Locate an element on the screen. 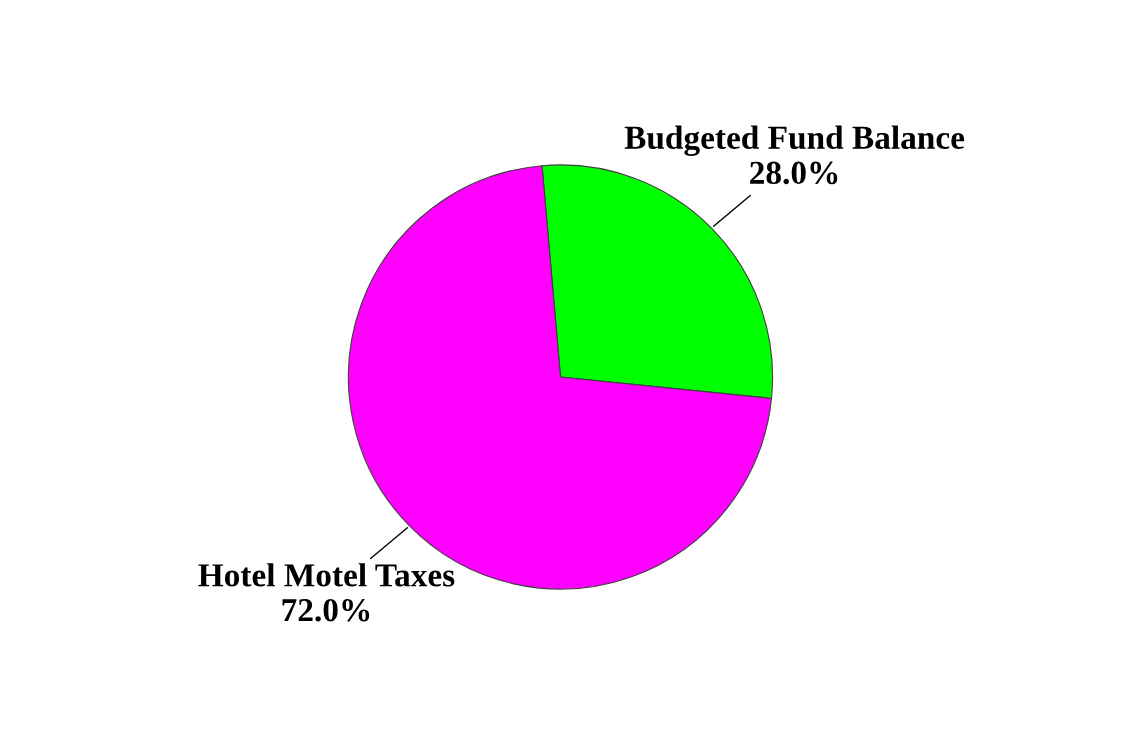 Image resolution: width=1121 pixels, height=754 pixels. slice-label: Budgeted Fund Balance is located at coordinates (794, 141).